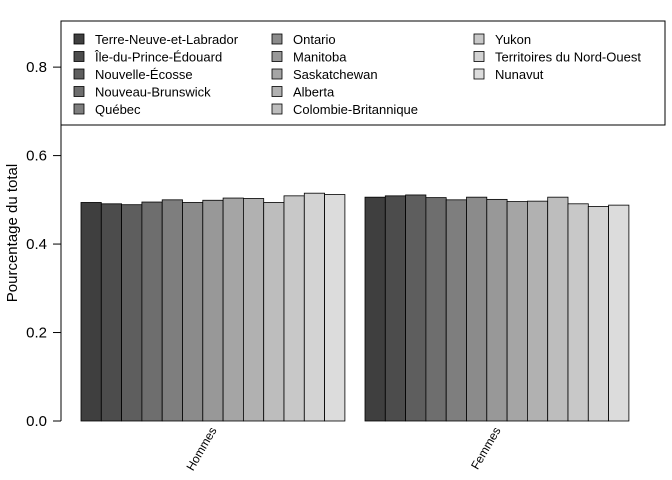 The image size is (672, 480). I want to click on y-tick-label: 0.8, so click(36, 67).